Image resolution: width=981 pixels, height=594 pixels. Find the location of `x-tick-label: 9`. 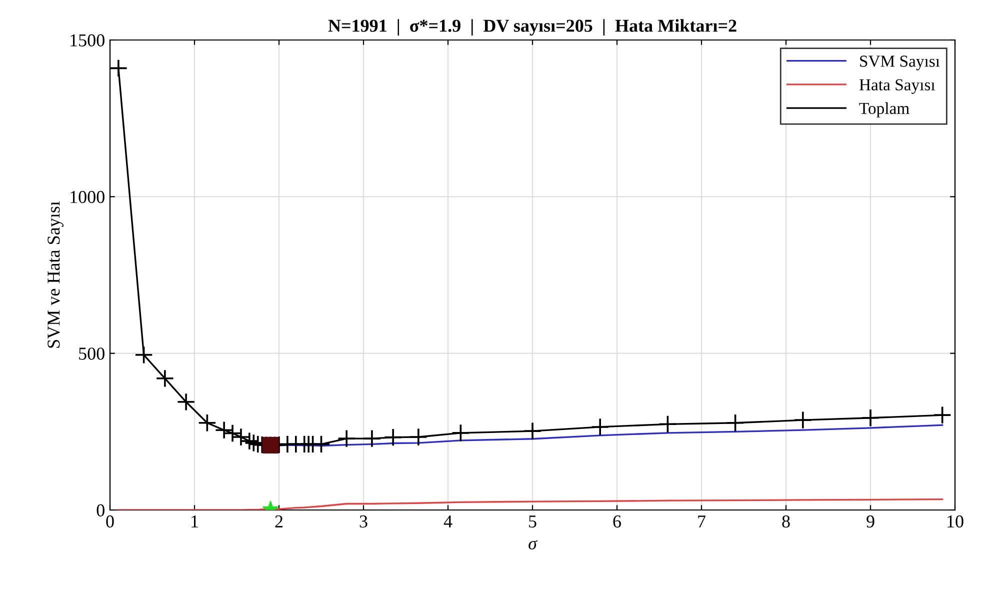

x-tick-label: 9 is located at coordinates (870, 521).